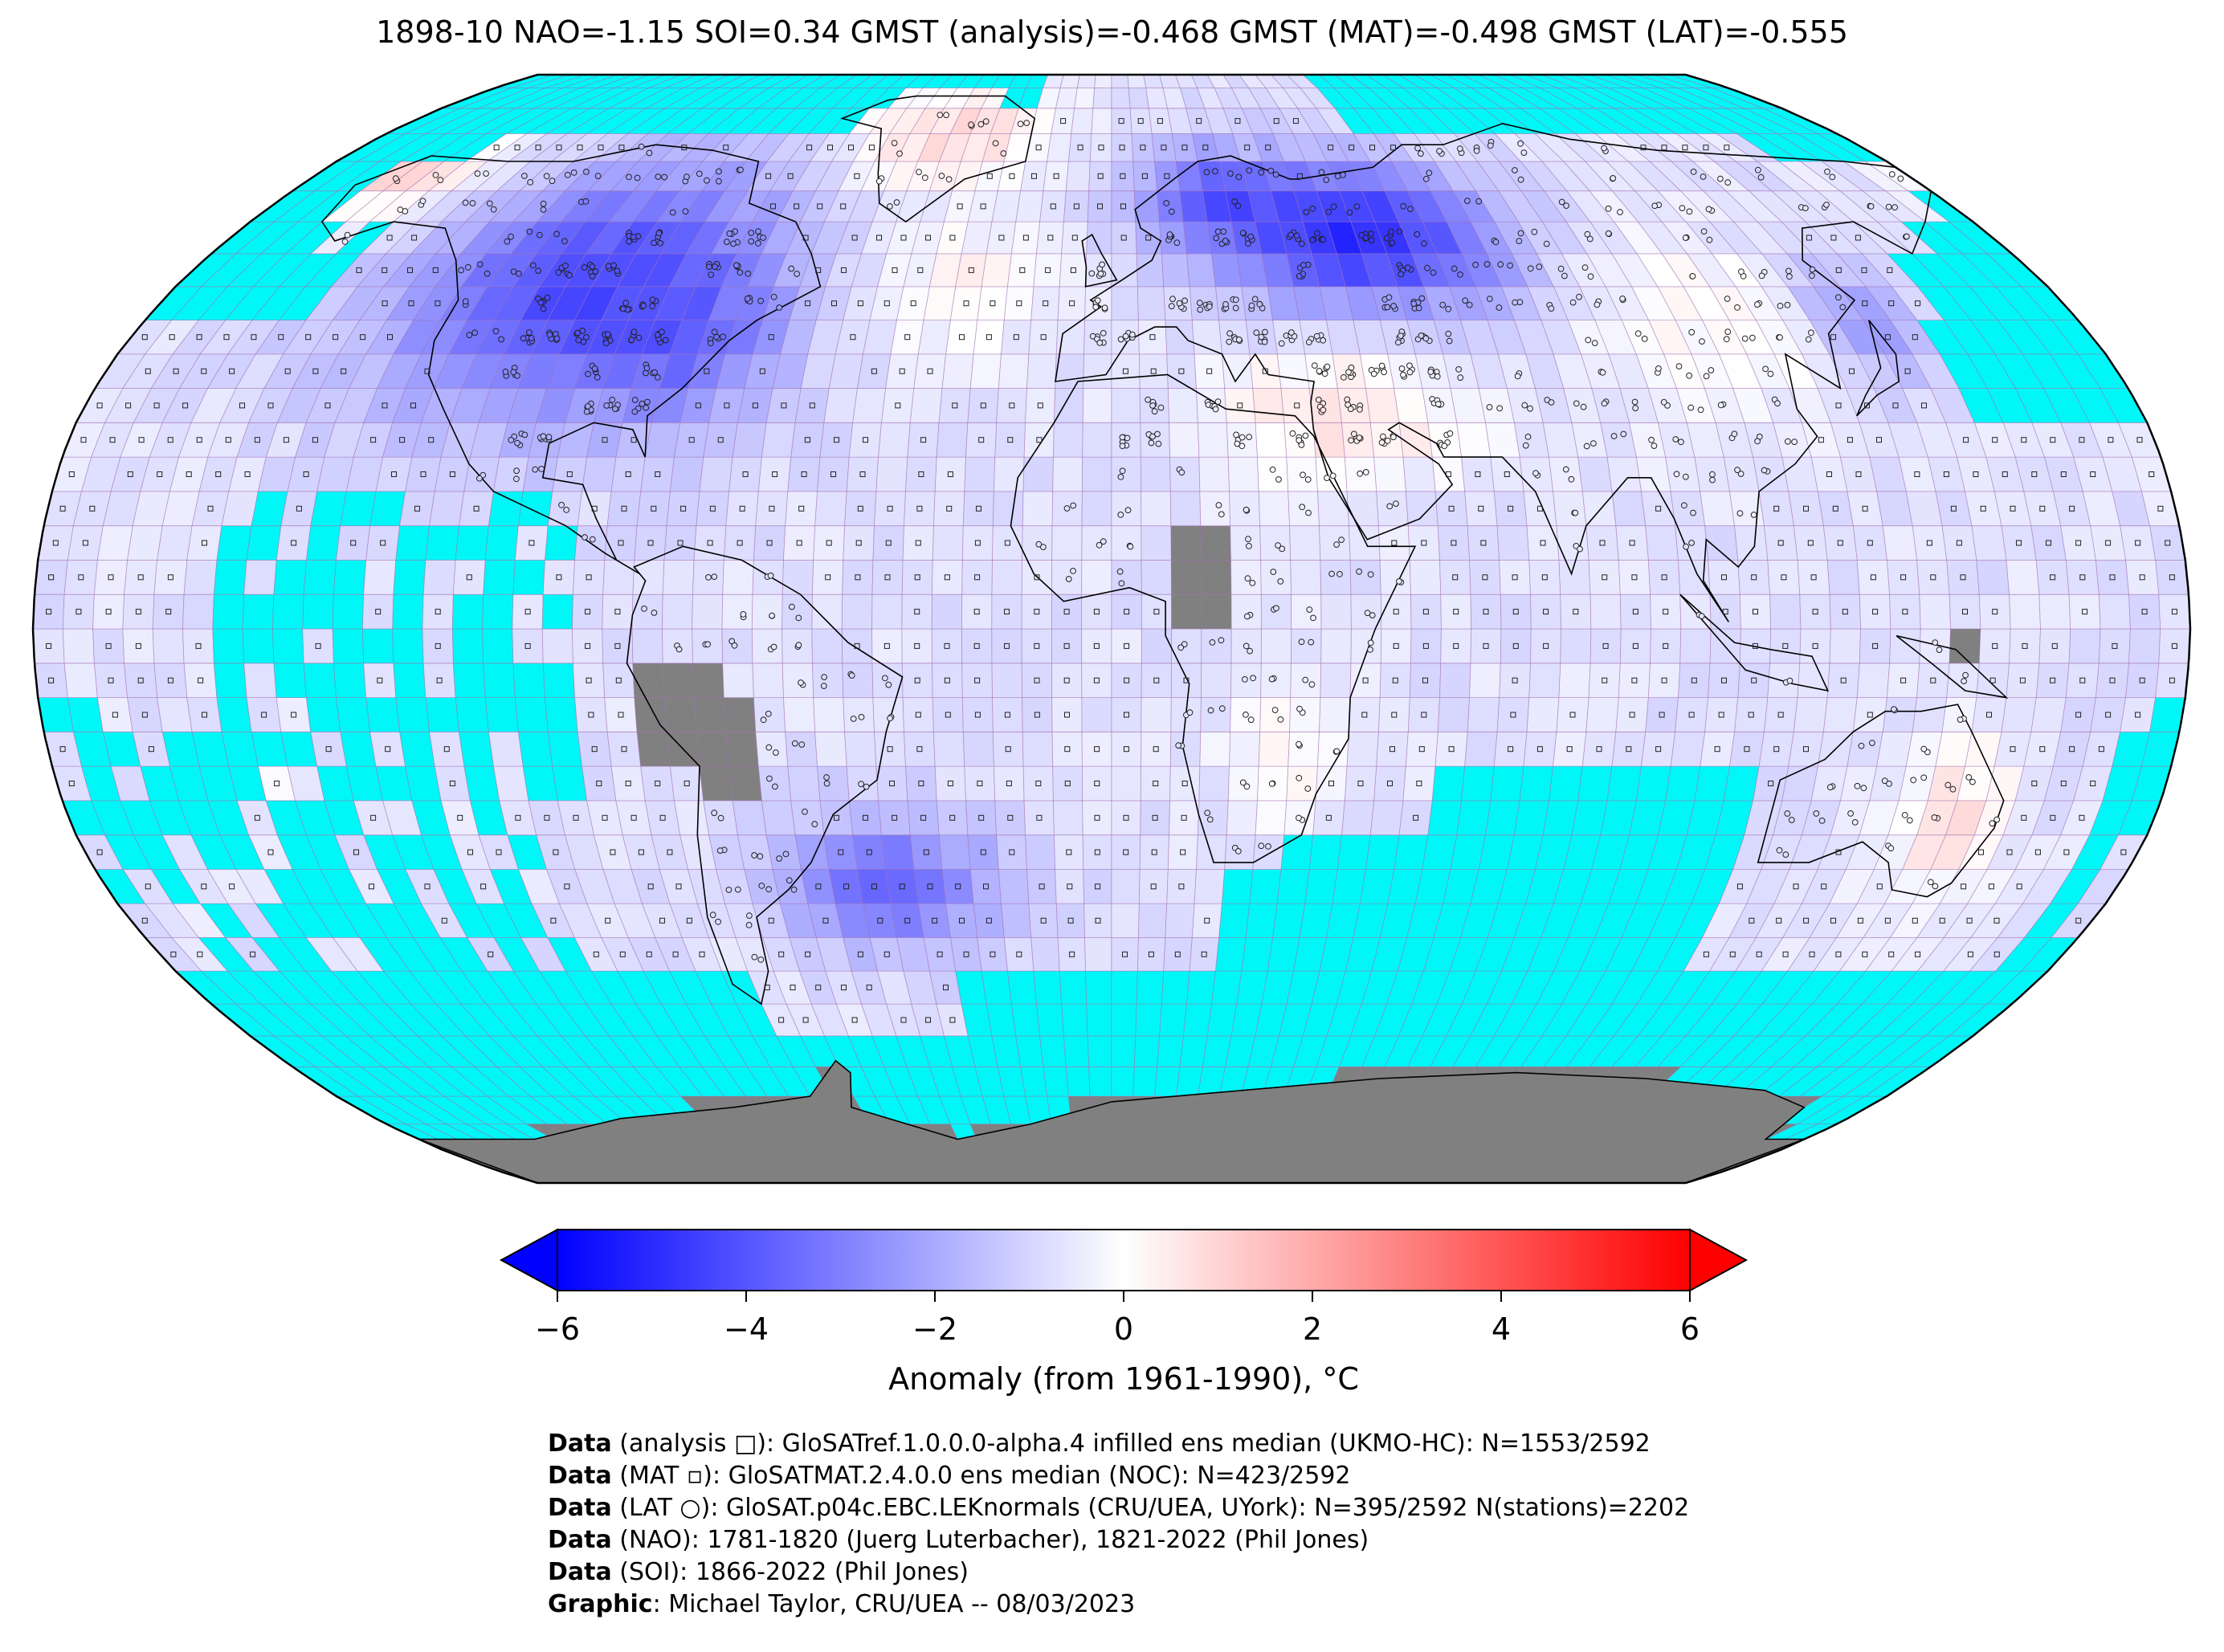  Describe the element at coordinates (1312, 1329) in the screenshot. I see `colorbar-tick-label: 2` at that location.